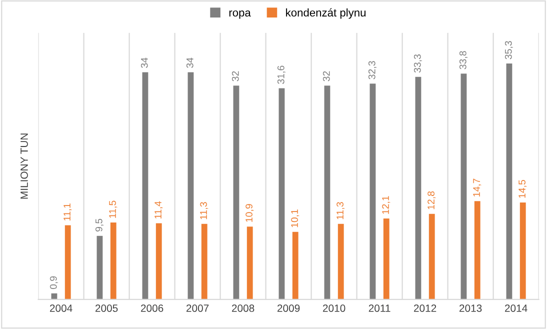  Describe the element at coordinates (418, 63) in the screenshot. I see `data-label: 33,3` at that location.